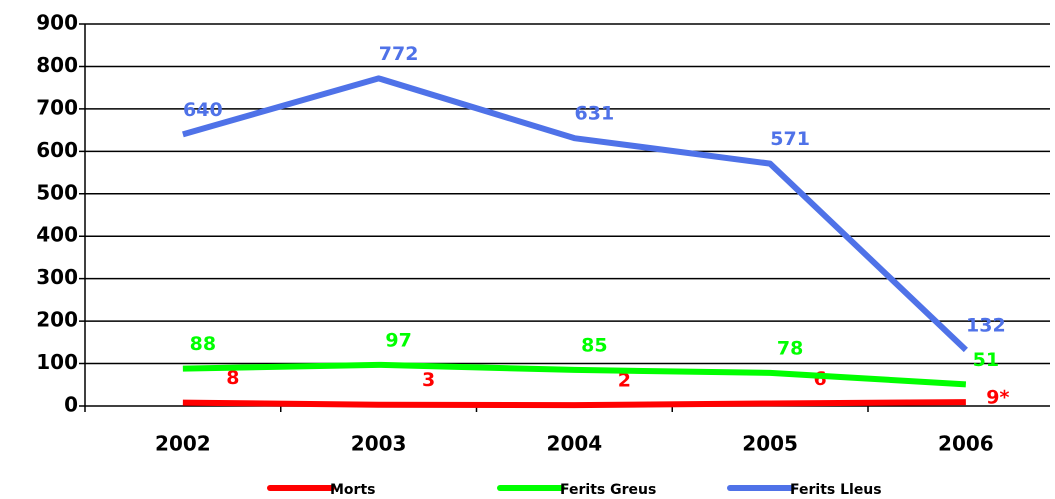 The image size is (1055, 499). Describe the element at coordinates (575, 444) in the screenshot. I see `x-tick-label: 2004` at that location.